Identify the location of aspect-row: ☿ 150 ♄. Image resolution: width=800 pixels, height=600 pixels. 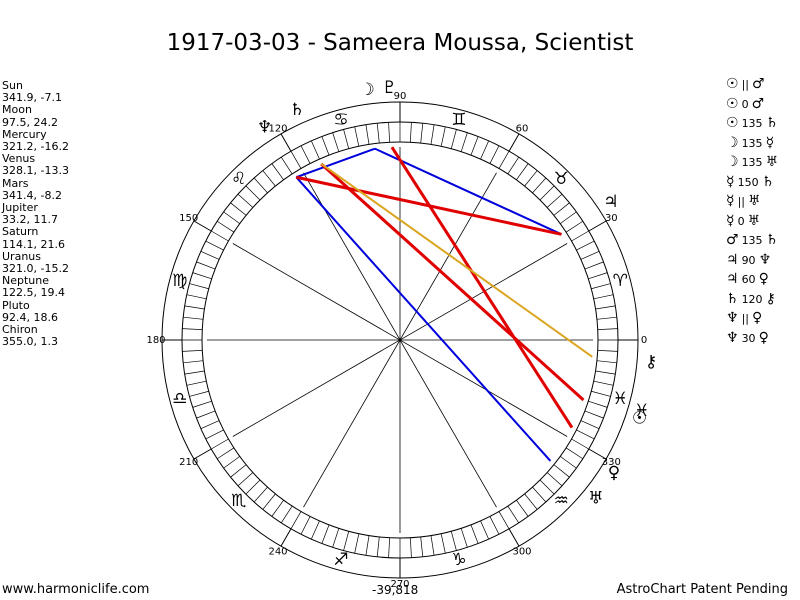
(763, 184).